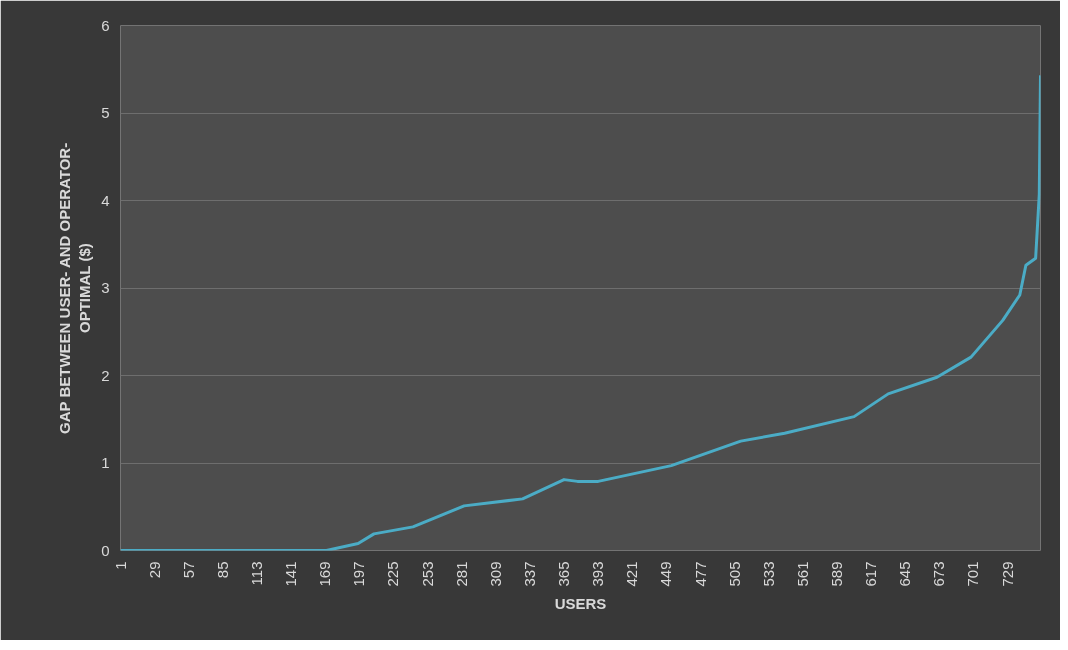 The image size is (1068, 650). Describe the element at coordinates (666, 574) in the screenshot. I see `x-tick-label: 449` at that location.